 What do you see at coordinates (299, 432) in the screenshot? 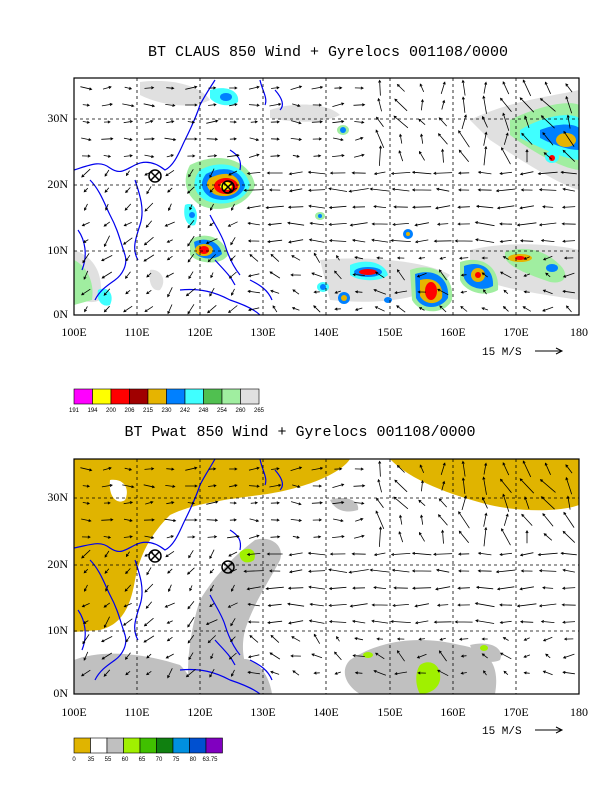
I see `panel-title: BT Pwat 850 Wind + Gyrelocs 001108/0000` at bounding box center [299, 432].